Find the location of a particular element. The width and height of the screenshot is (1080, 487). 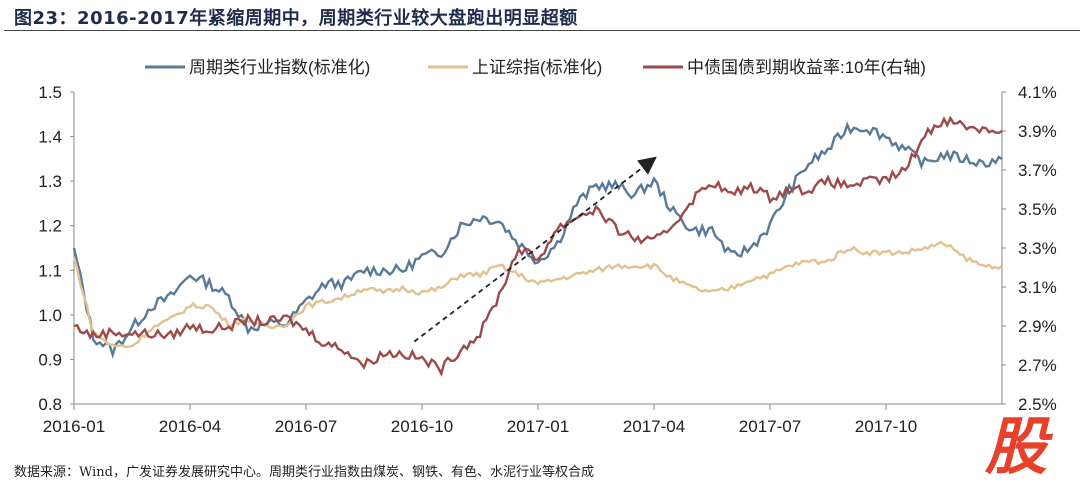

y2-tick-label: 3.5% is located at coordinates (1037, 209).